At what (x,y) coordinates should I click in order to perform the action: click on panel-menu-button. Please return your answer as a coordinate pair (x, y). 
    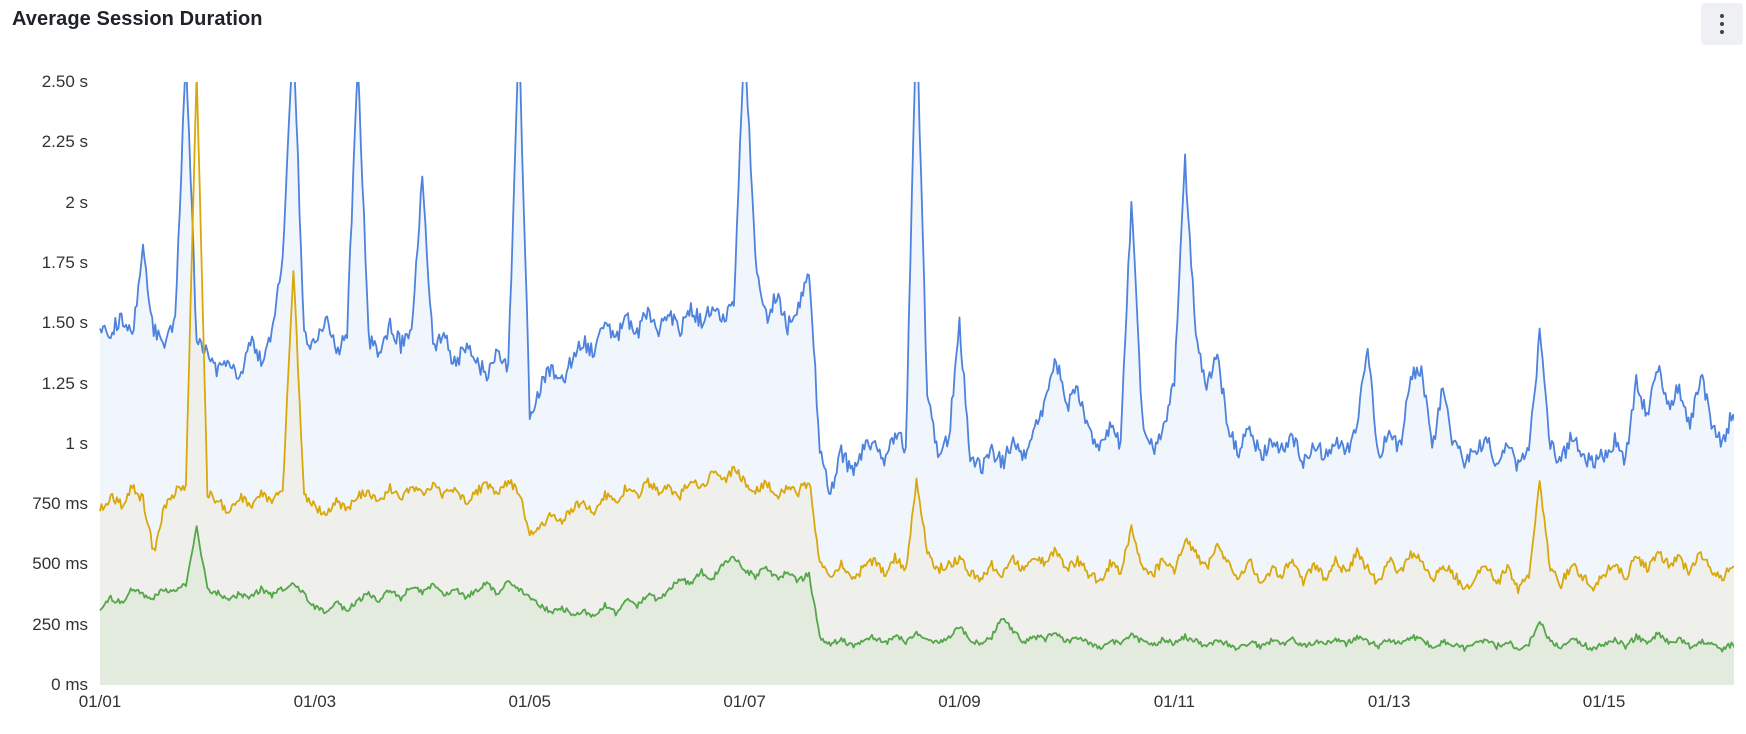
    Looking at the image, I should click on (1722, 24).